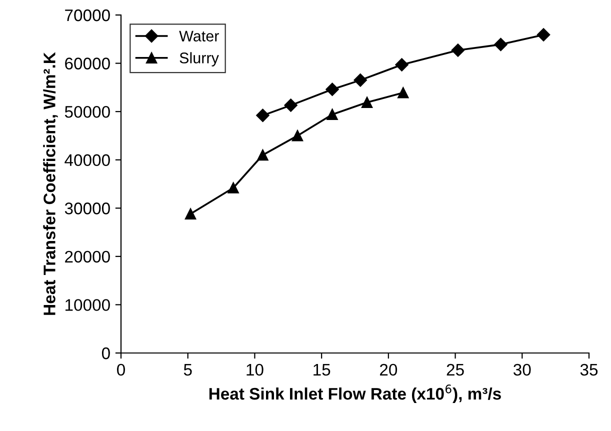  Describe the element at coordinates (199, 59) in the screenshot. I see `legend-label: Slurry` at that location.